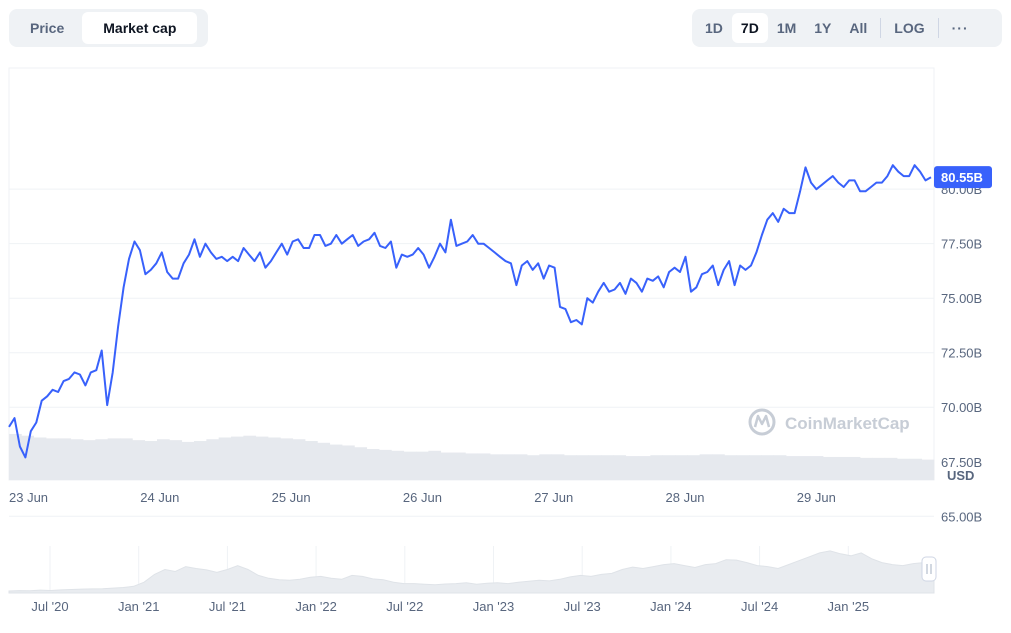 Image resolution: width=1011 pixels, height=633 pixels. What do you see at coordinates (714, 28) in the screenshot?
I see `range-1d-button: 1D` at bounding box center [714, 28].